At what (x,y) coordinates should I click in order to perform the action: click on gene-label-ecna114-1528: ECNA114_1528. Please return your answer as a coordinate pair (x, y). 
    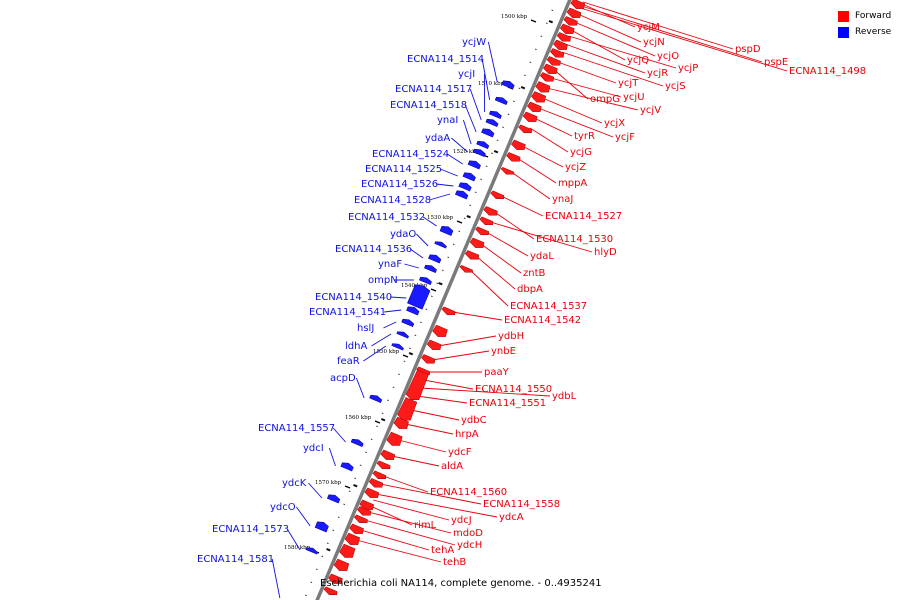
    Looking at the image, I should click on (392, 200).